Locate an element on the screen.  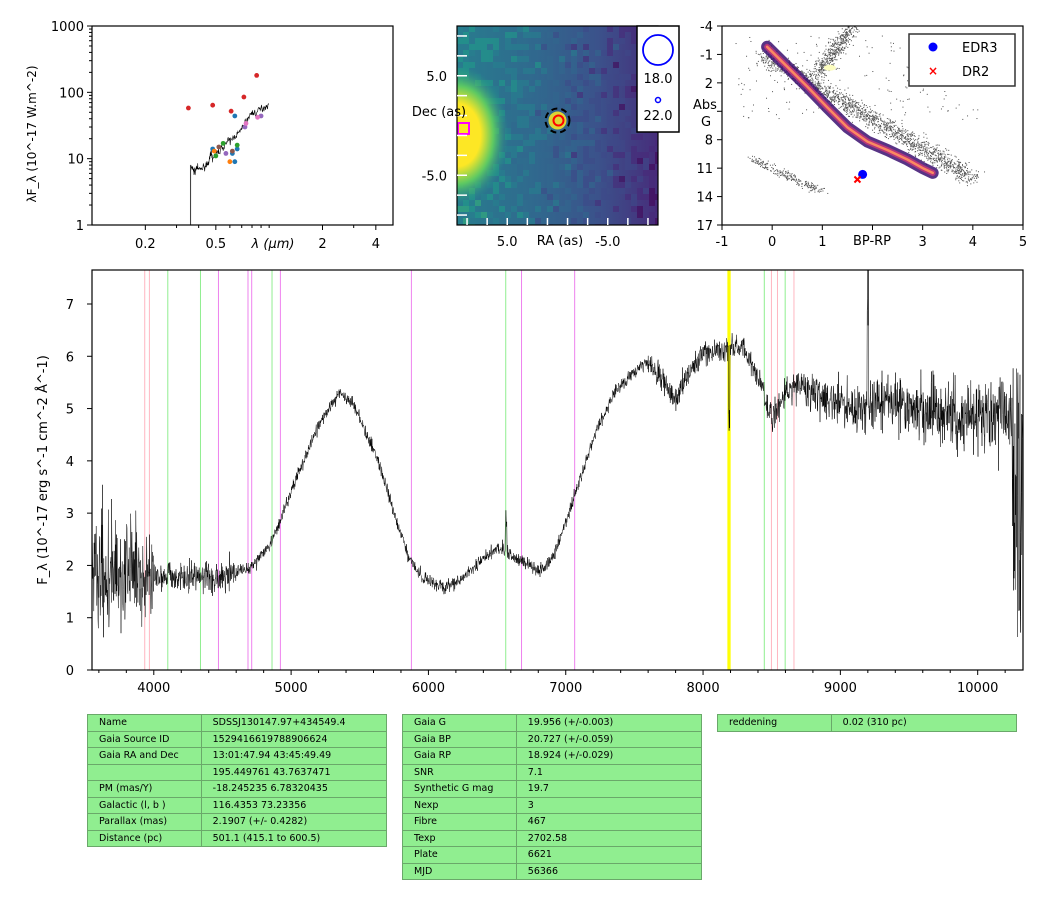
hr-ytick-label: 11 is located at coordinates (704, 169).